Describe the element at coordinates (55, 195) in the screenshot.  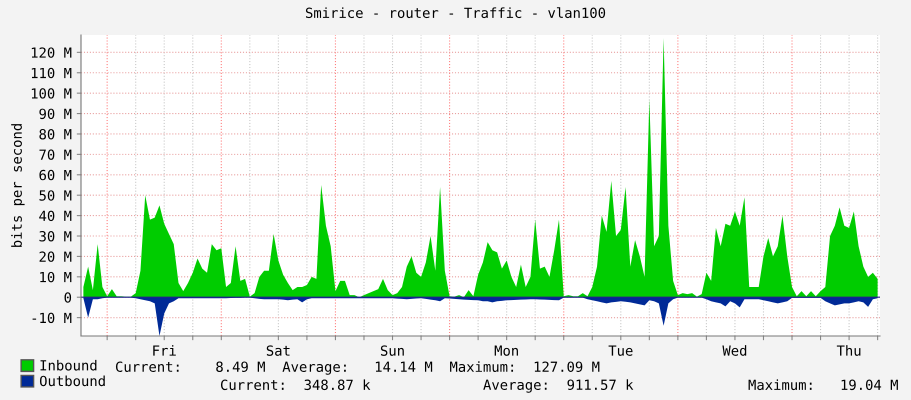
I see `y-tick-label: 50 M` at that location.